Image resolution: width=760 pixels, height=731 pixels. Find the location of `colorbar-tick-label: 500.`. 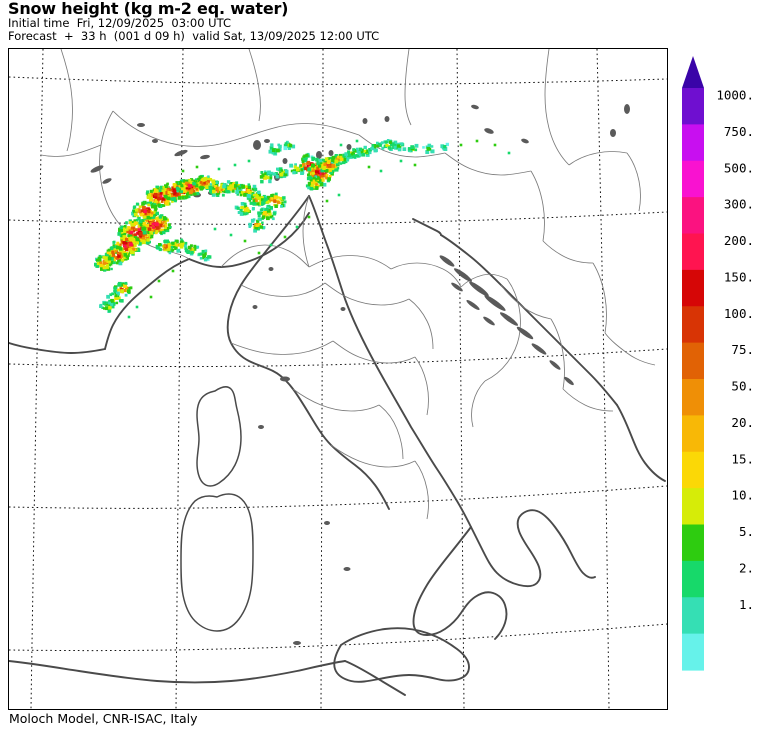

colorbar-tick-label: 500. is located at coordinates (739, 167).